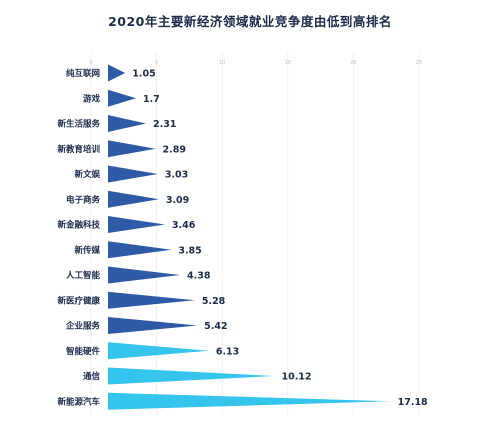 The height and width of the screenshot is (425, 500). What do you see at coordinates (177, 200) in the screenshot?
I see `value-label: 3.09` at bounding box center [177, 200].